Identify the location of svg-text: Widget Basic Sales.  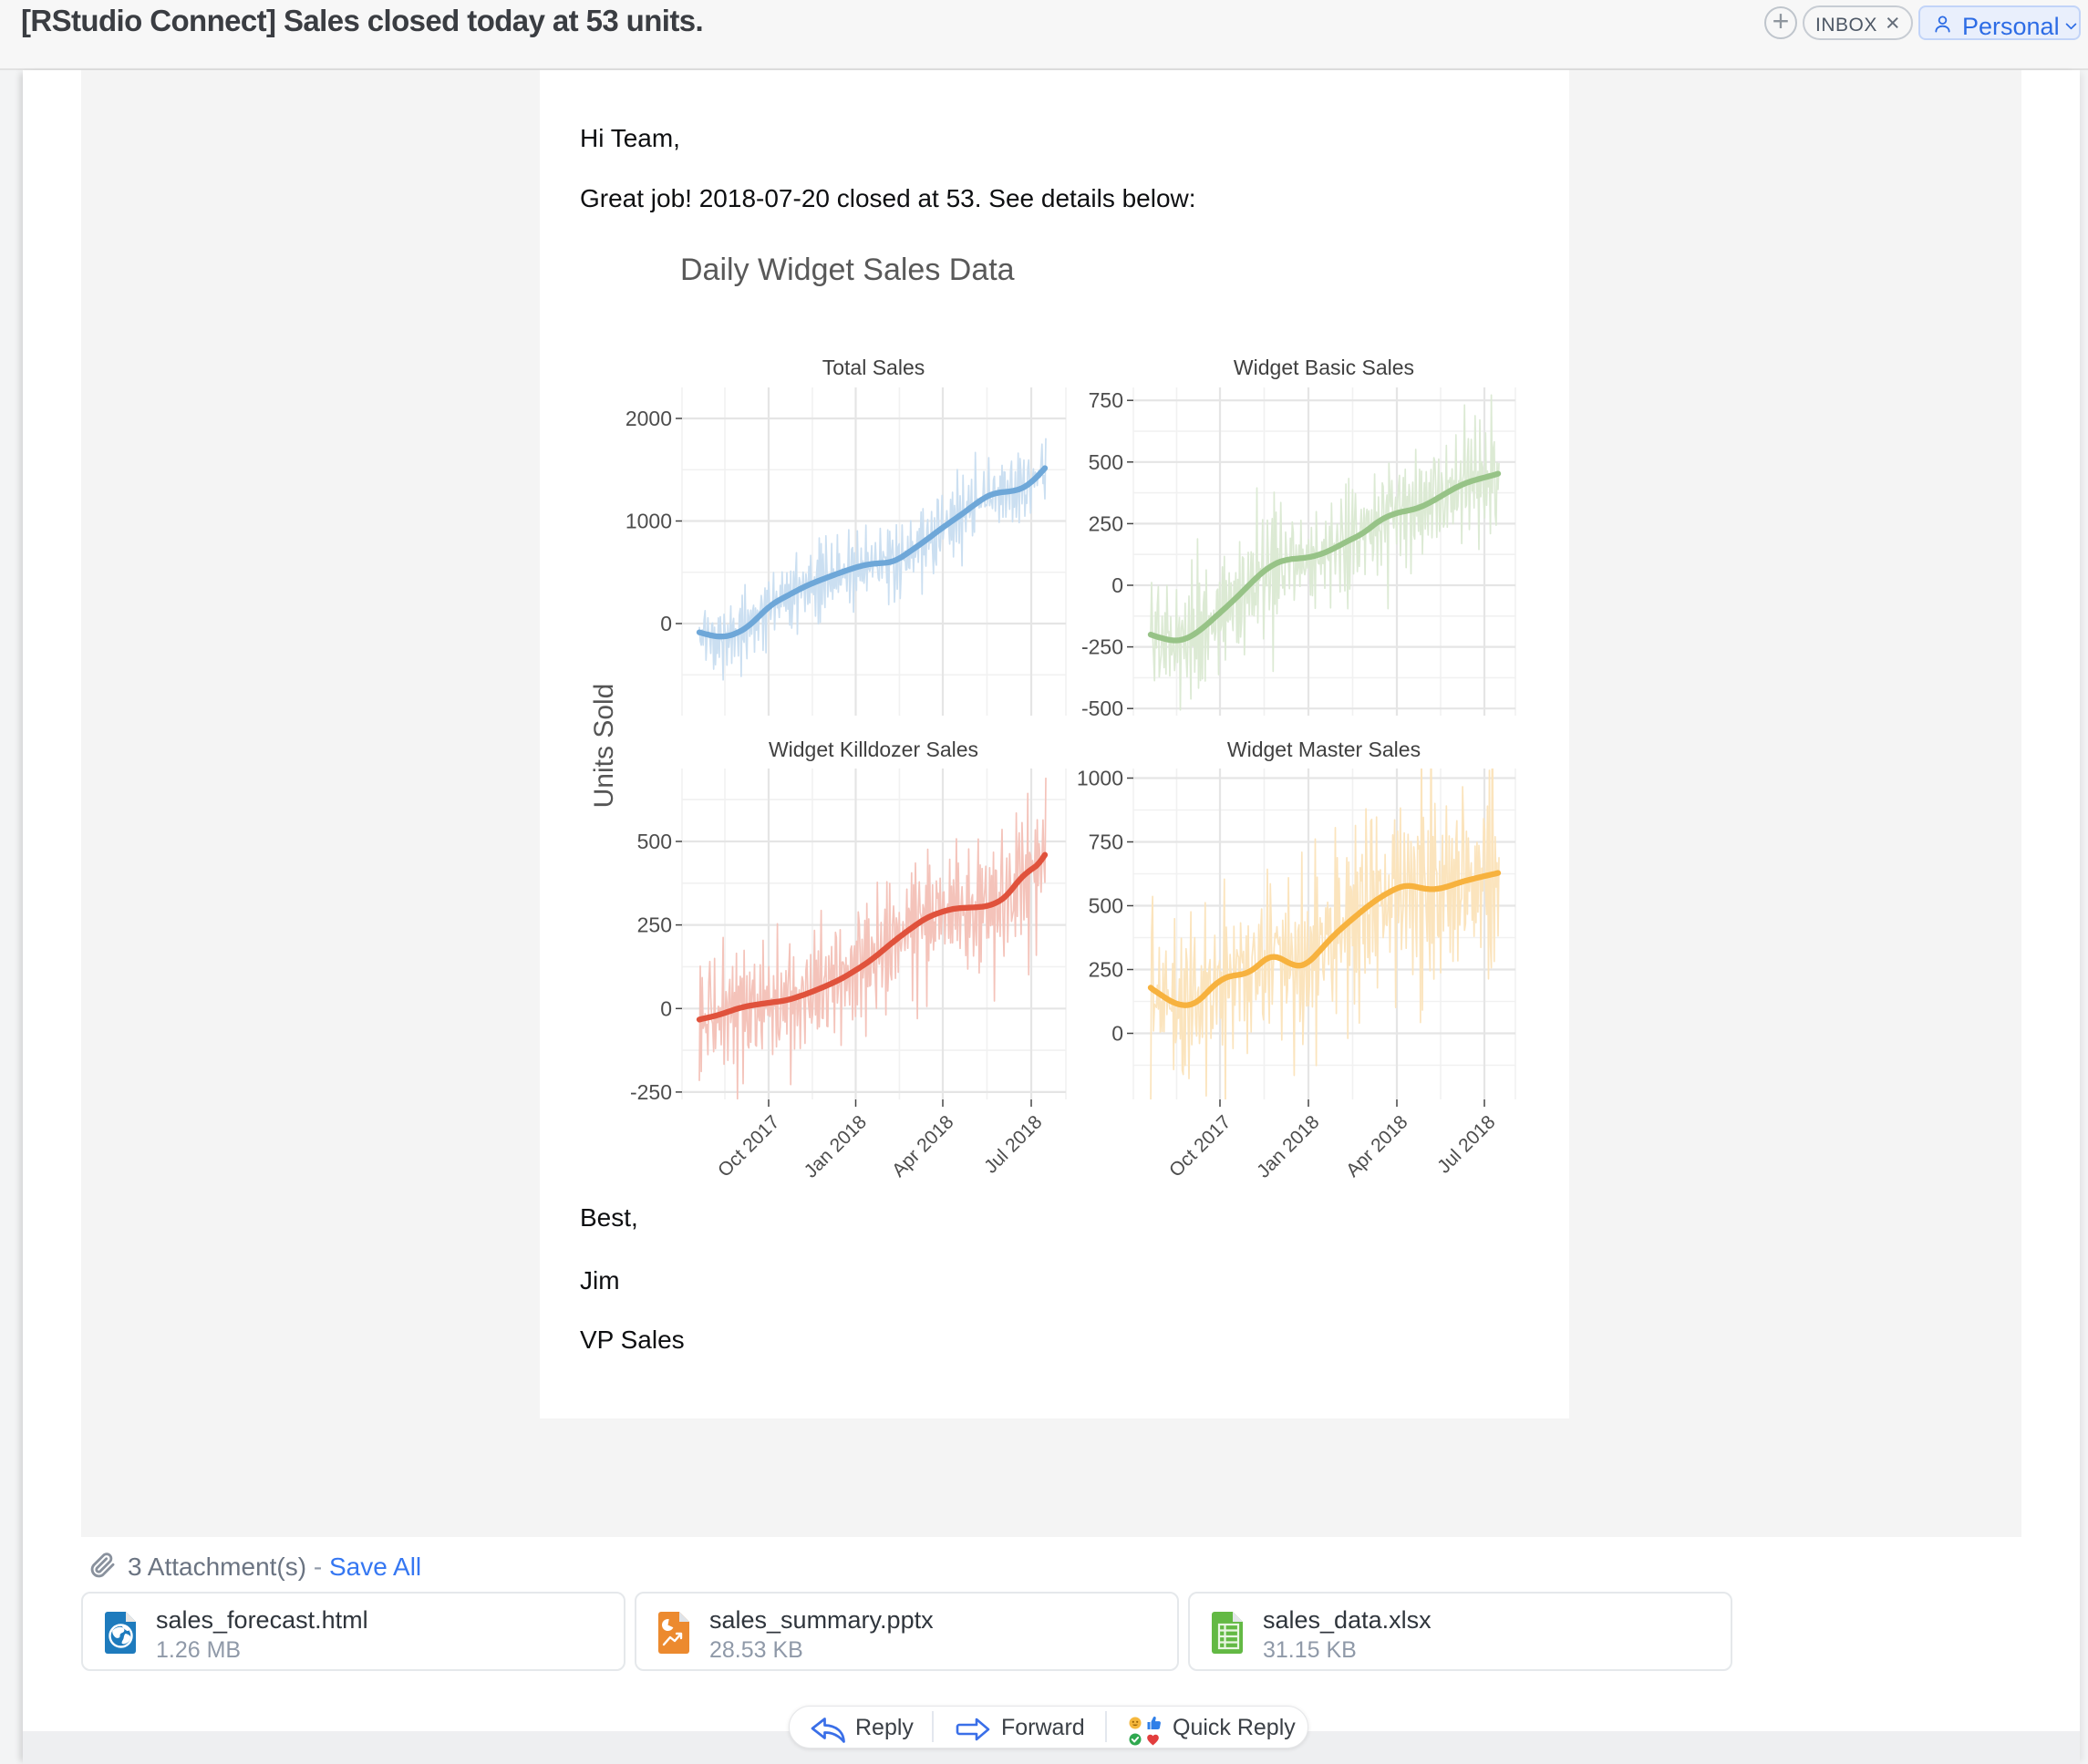
(1324, 367).